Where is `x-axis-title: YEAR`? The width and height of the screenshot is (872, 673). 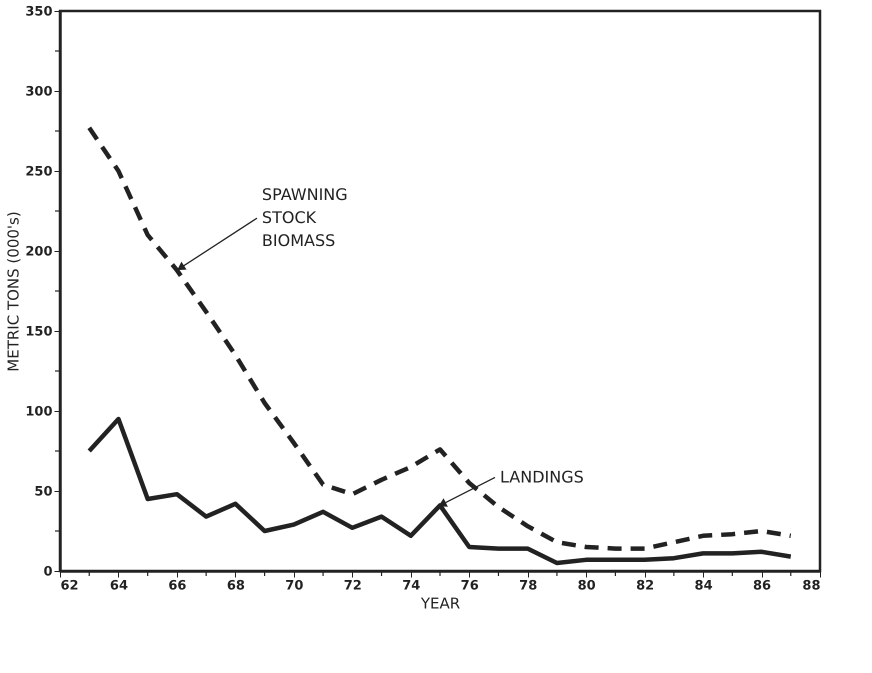
x-axis-title: YEAR is located at coordinates (440, 603).